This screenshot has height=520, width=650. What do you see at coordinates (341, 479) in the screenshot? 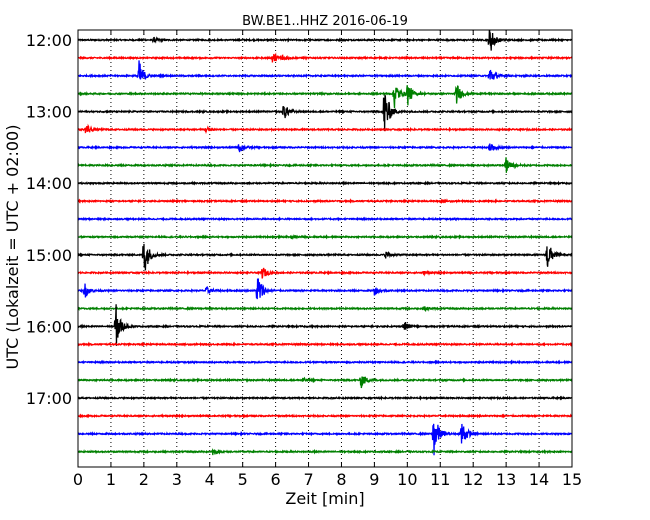
I see `x-tick-label: 8` at bounding box center [341, 479].